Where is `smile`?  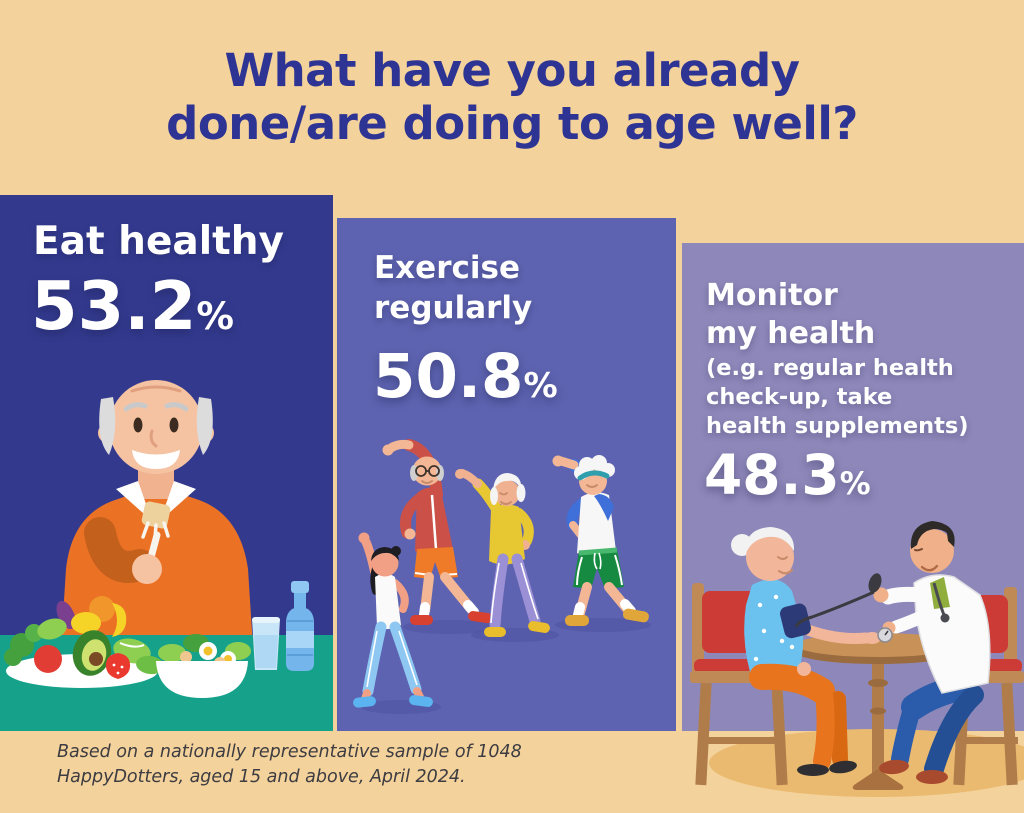 smile is located at coordinates (156, 459).